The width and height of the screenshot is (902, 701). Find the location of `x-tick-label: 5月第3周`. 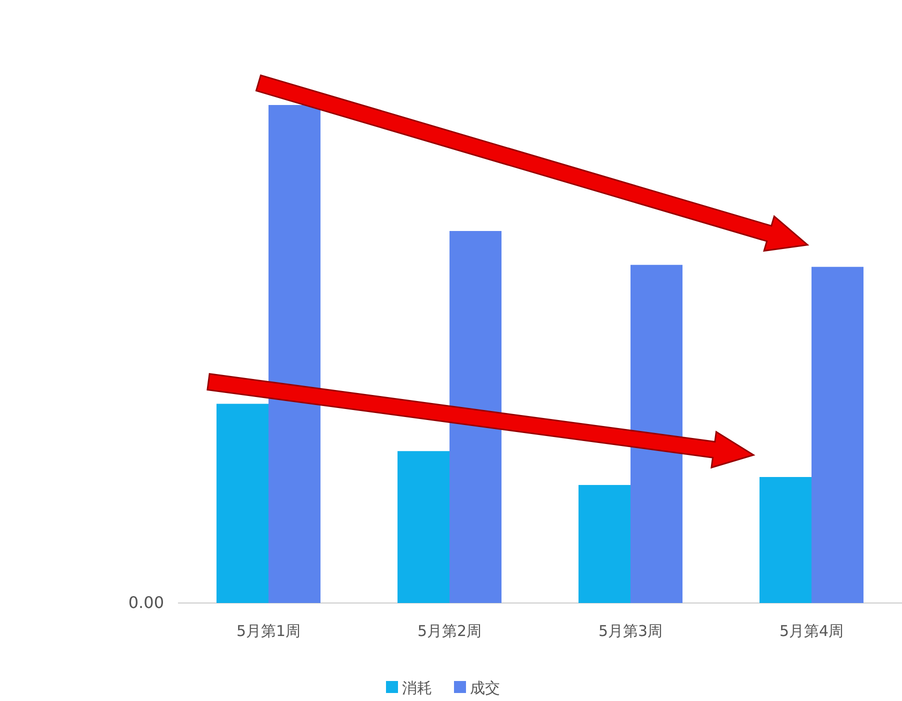

x-tick-label: 5月第3周 is located at coordinates (630, 631).